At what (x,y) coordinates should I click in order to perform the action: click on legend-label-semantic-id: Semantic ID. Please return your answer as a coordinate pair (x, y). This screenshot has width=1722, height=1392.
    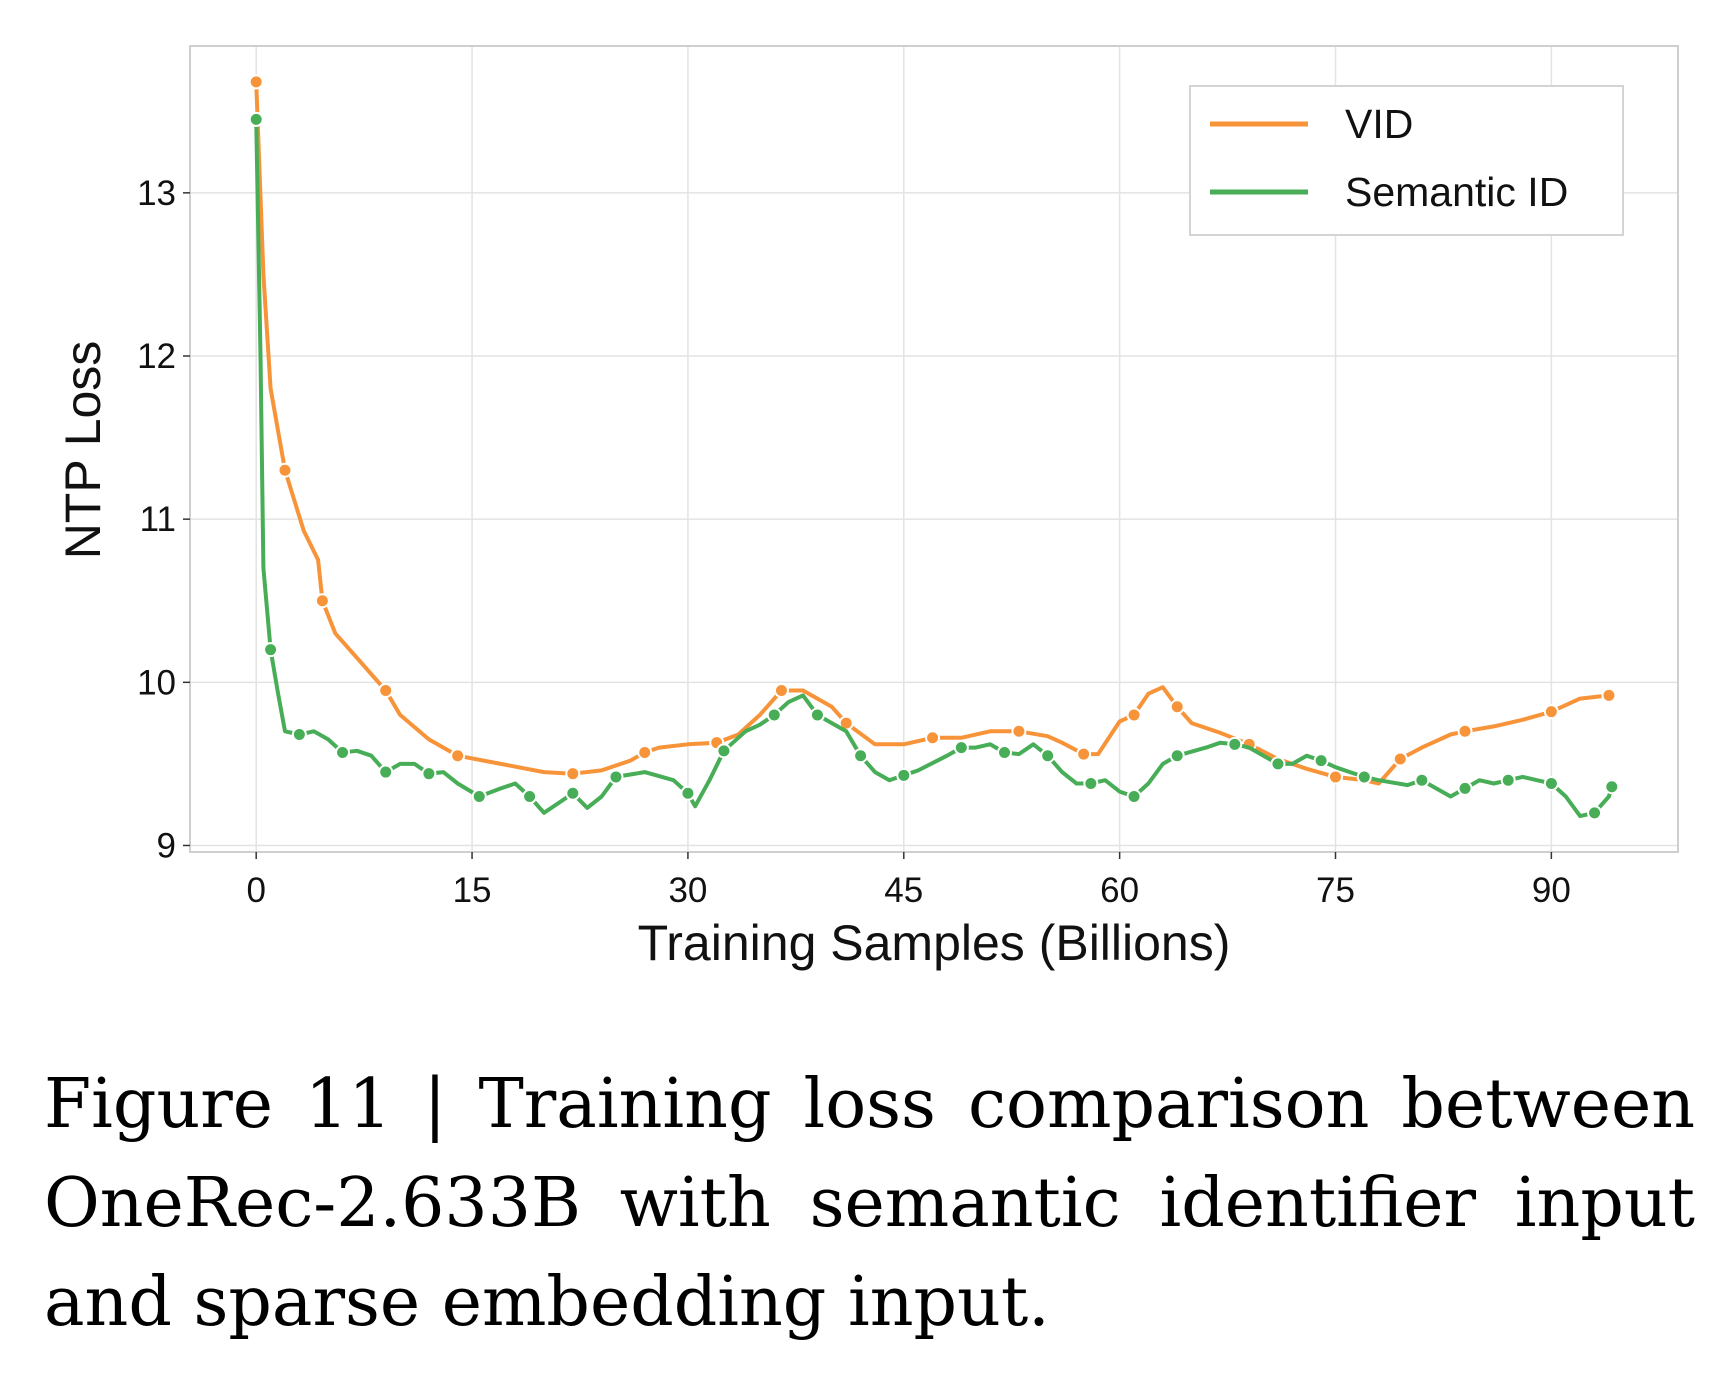
    Looking at the image, I should click on (1456, 192).